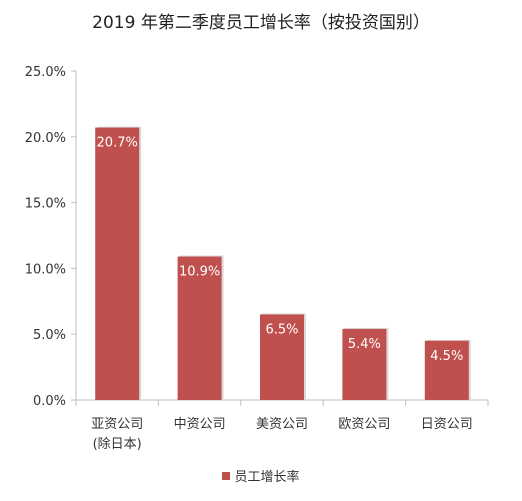 The height and width of the screenshot is (501, 522). Describe the element at coordinates (446, 356) in the screenshot. I see `bar-data-label: 4.5%` at that location.